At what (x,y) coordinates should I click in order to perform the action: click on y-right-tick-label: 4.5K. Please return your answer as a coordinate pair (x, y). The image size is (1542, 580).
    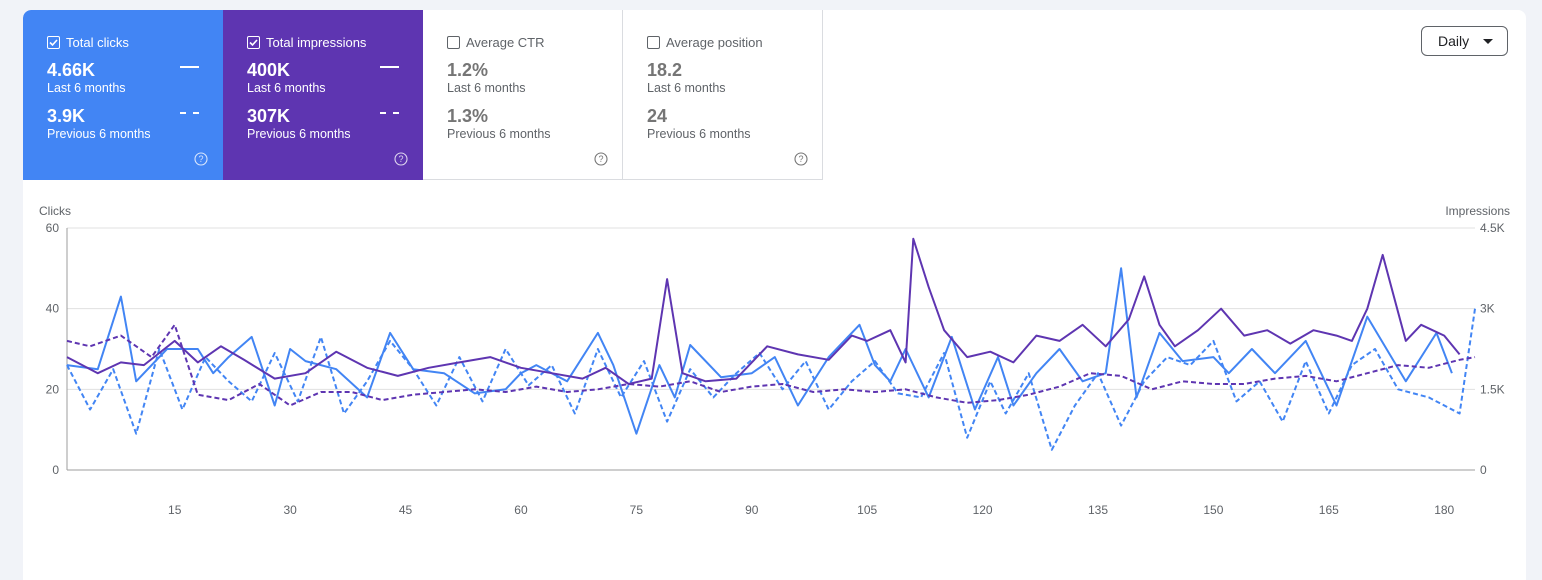
    Looking at the image, I should click on (1492, 228).